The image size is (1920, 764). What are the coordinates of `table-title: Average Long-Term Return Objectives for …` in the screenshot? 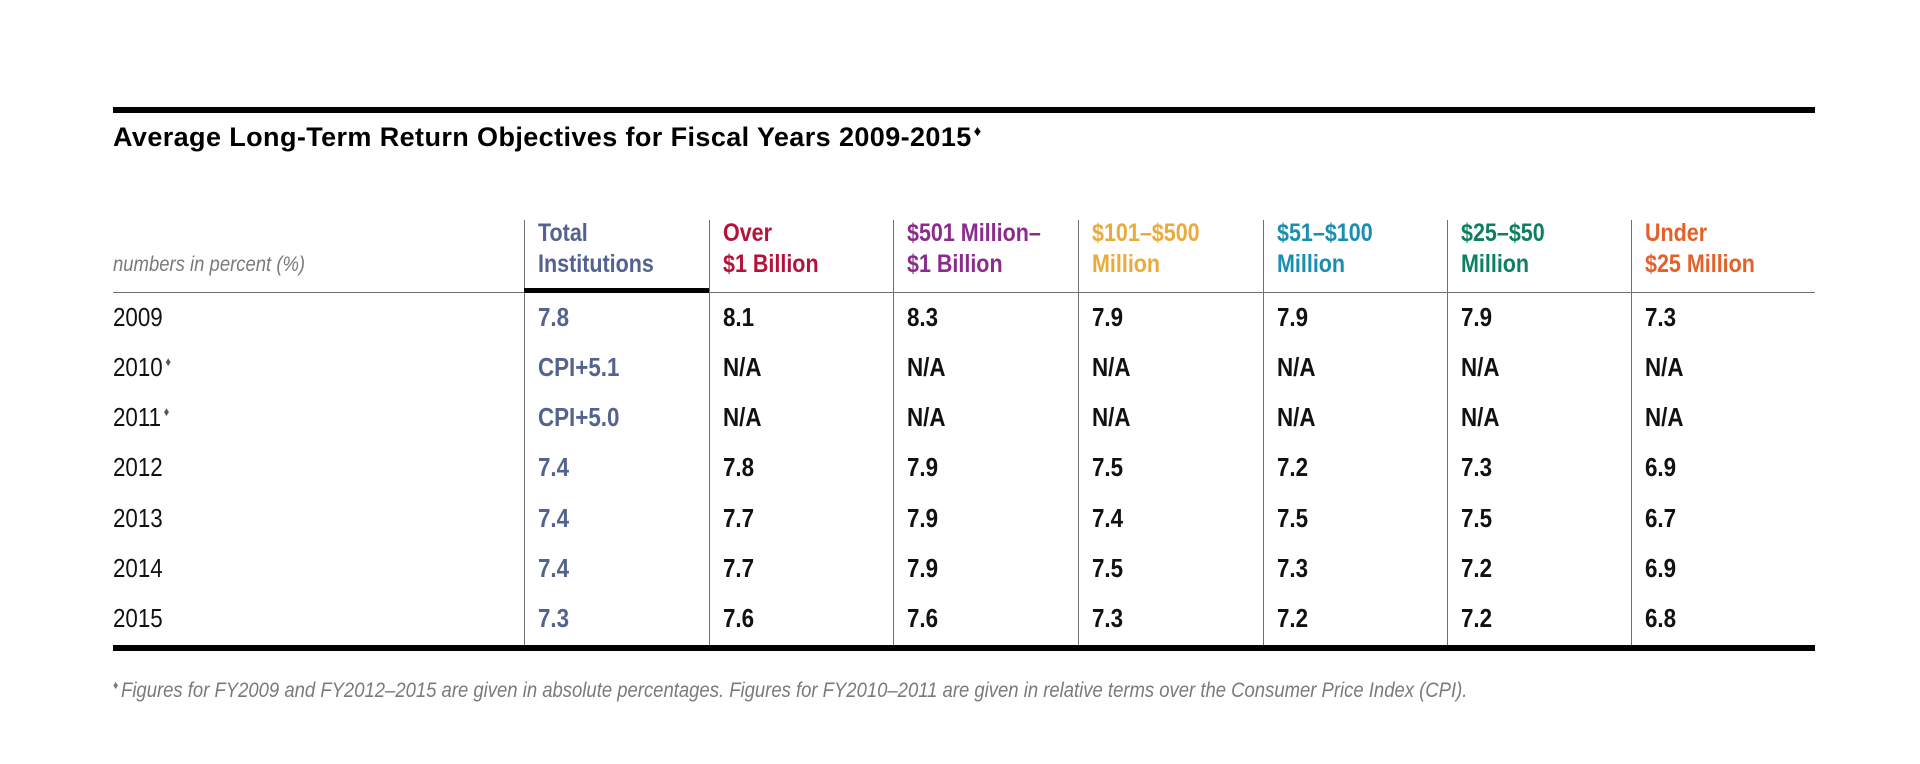 It's located at (547, 137).